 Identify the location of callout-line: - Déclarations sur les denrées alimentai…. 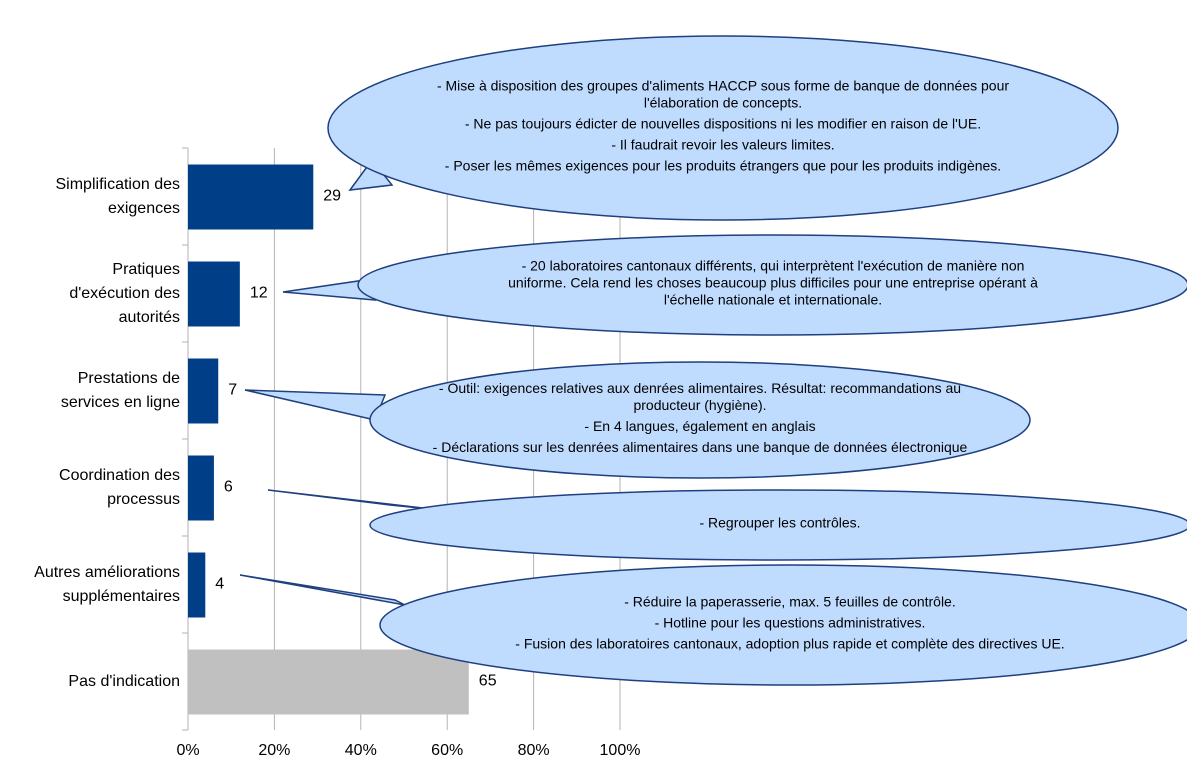
(700, 447).